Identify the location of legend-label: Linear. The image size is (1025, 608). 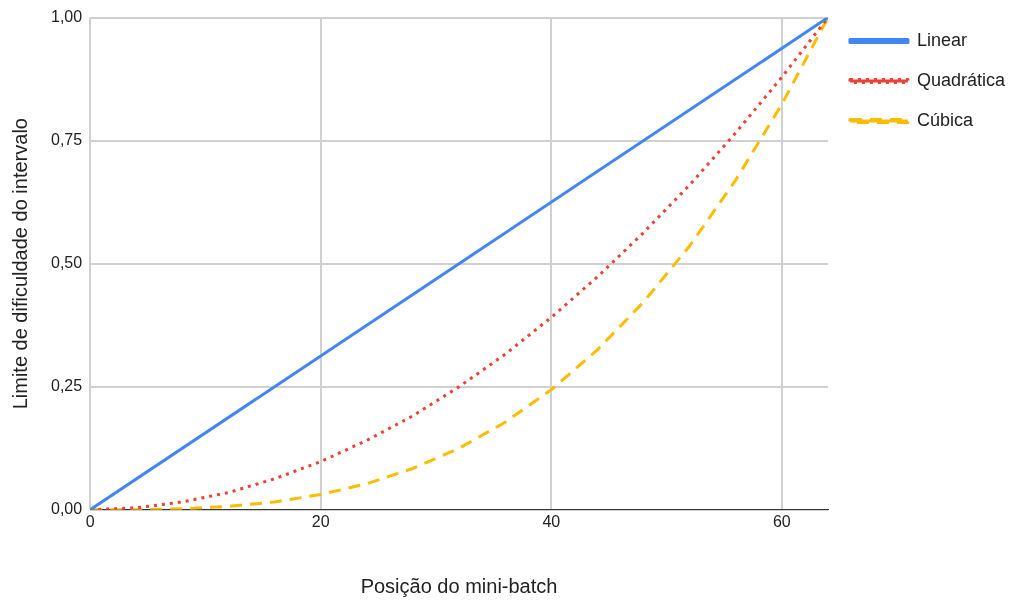
(941, 39).